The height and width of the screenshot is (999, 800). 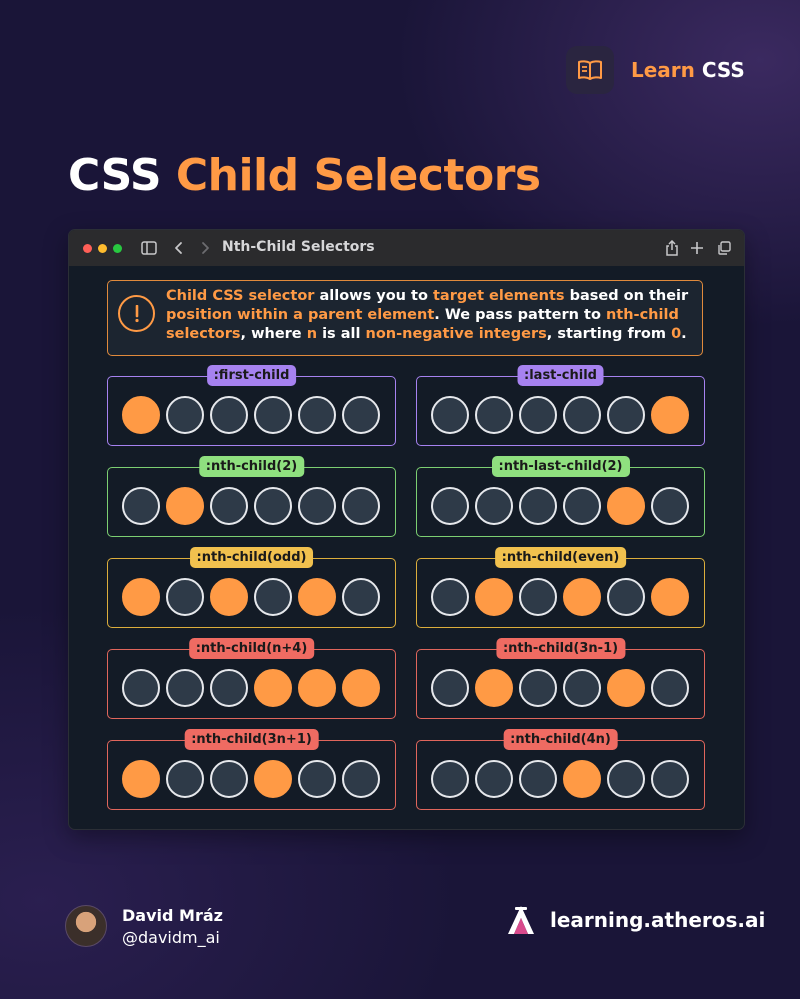 I want to click on page-title-orange: Child Selectors, so click(x=358, y=175).